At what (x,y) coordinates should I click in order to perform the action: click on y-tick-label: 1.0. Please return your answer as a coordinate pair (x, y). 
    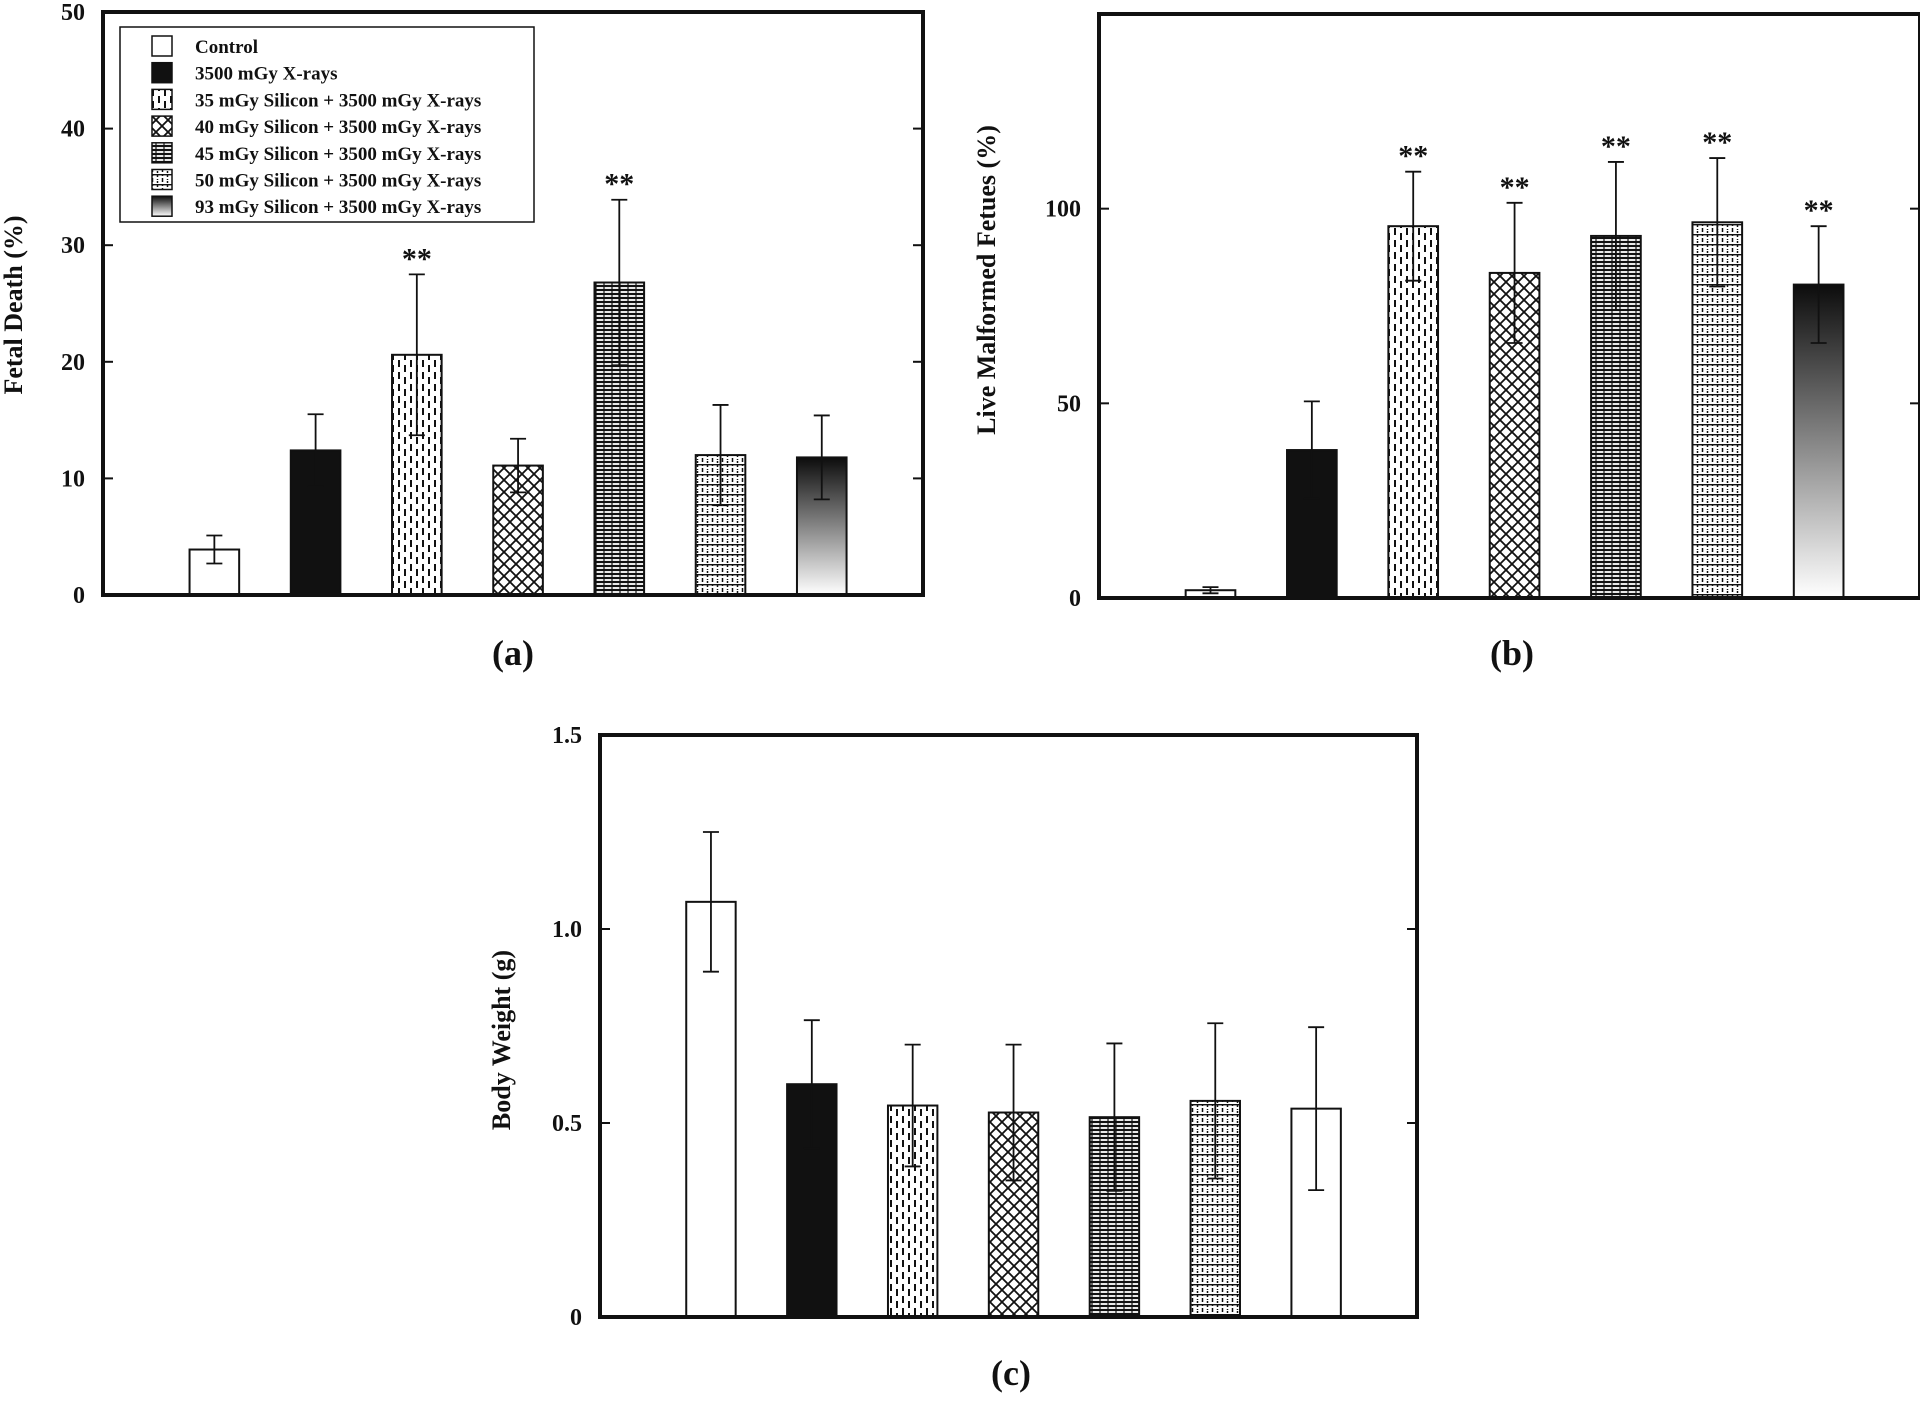
    Looking at the image, I should click on (567, 930).